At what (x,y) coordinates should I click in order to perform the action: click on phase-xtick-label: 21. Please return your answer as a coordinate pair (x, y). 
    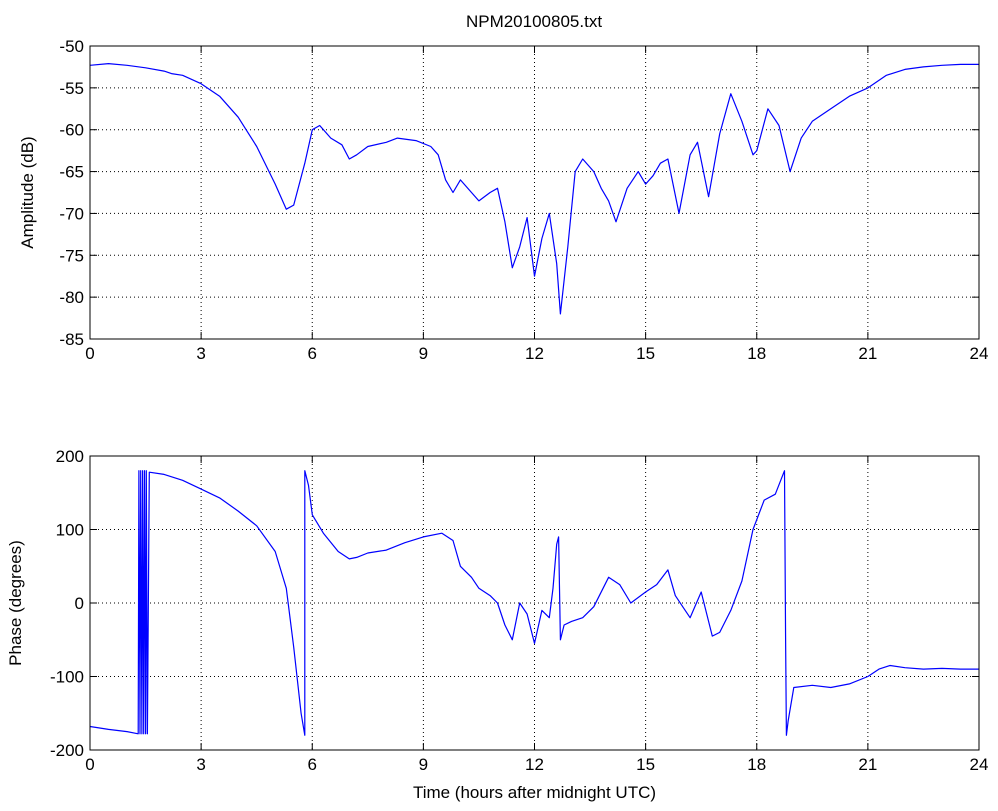
    Looking at the image, I should click on (867, 764).